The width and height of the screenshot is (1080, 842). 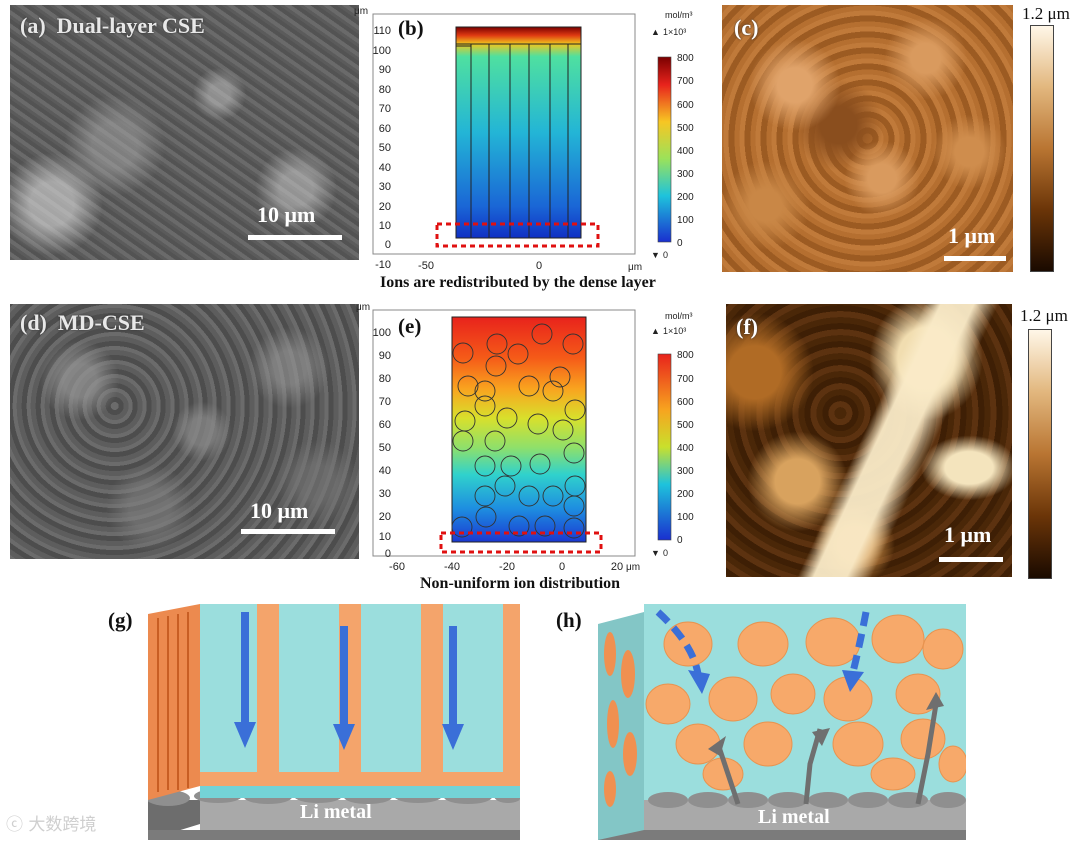 What do you see at coordinates (685, 379) in the screenshot?
I see `svg-text: 700` at bounding box center [685, 379].